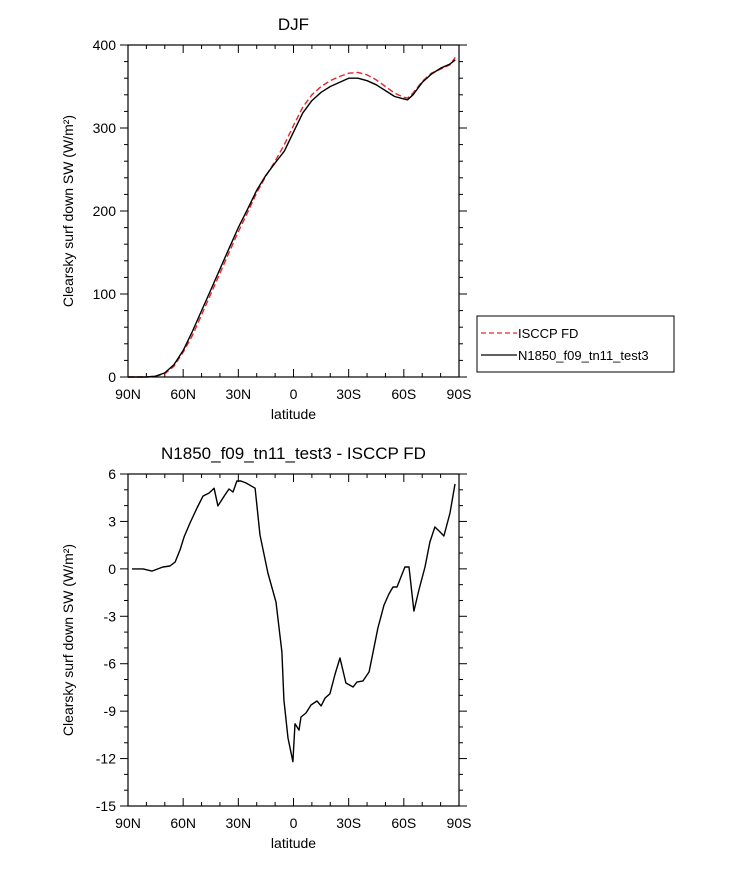 The image size is (733, 870). I want to click on legend: ISCCP FD N1850_f09_tn11_test3, so click(575, 344).